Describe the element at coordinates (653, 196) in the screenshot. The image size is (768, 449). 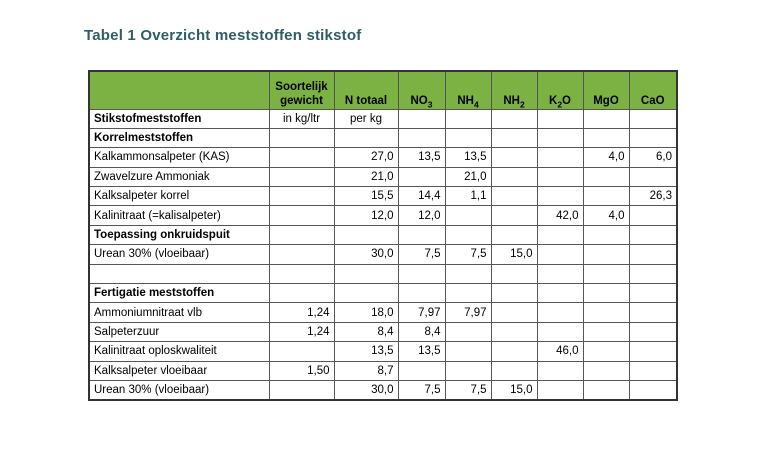
I see `cell: 26,3` at that location.